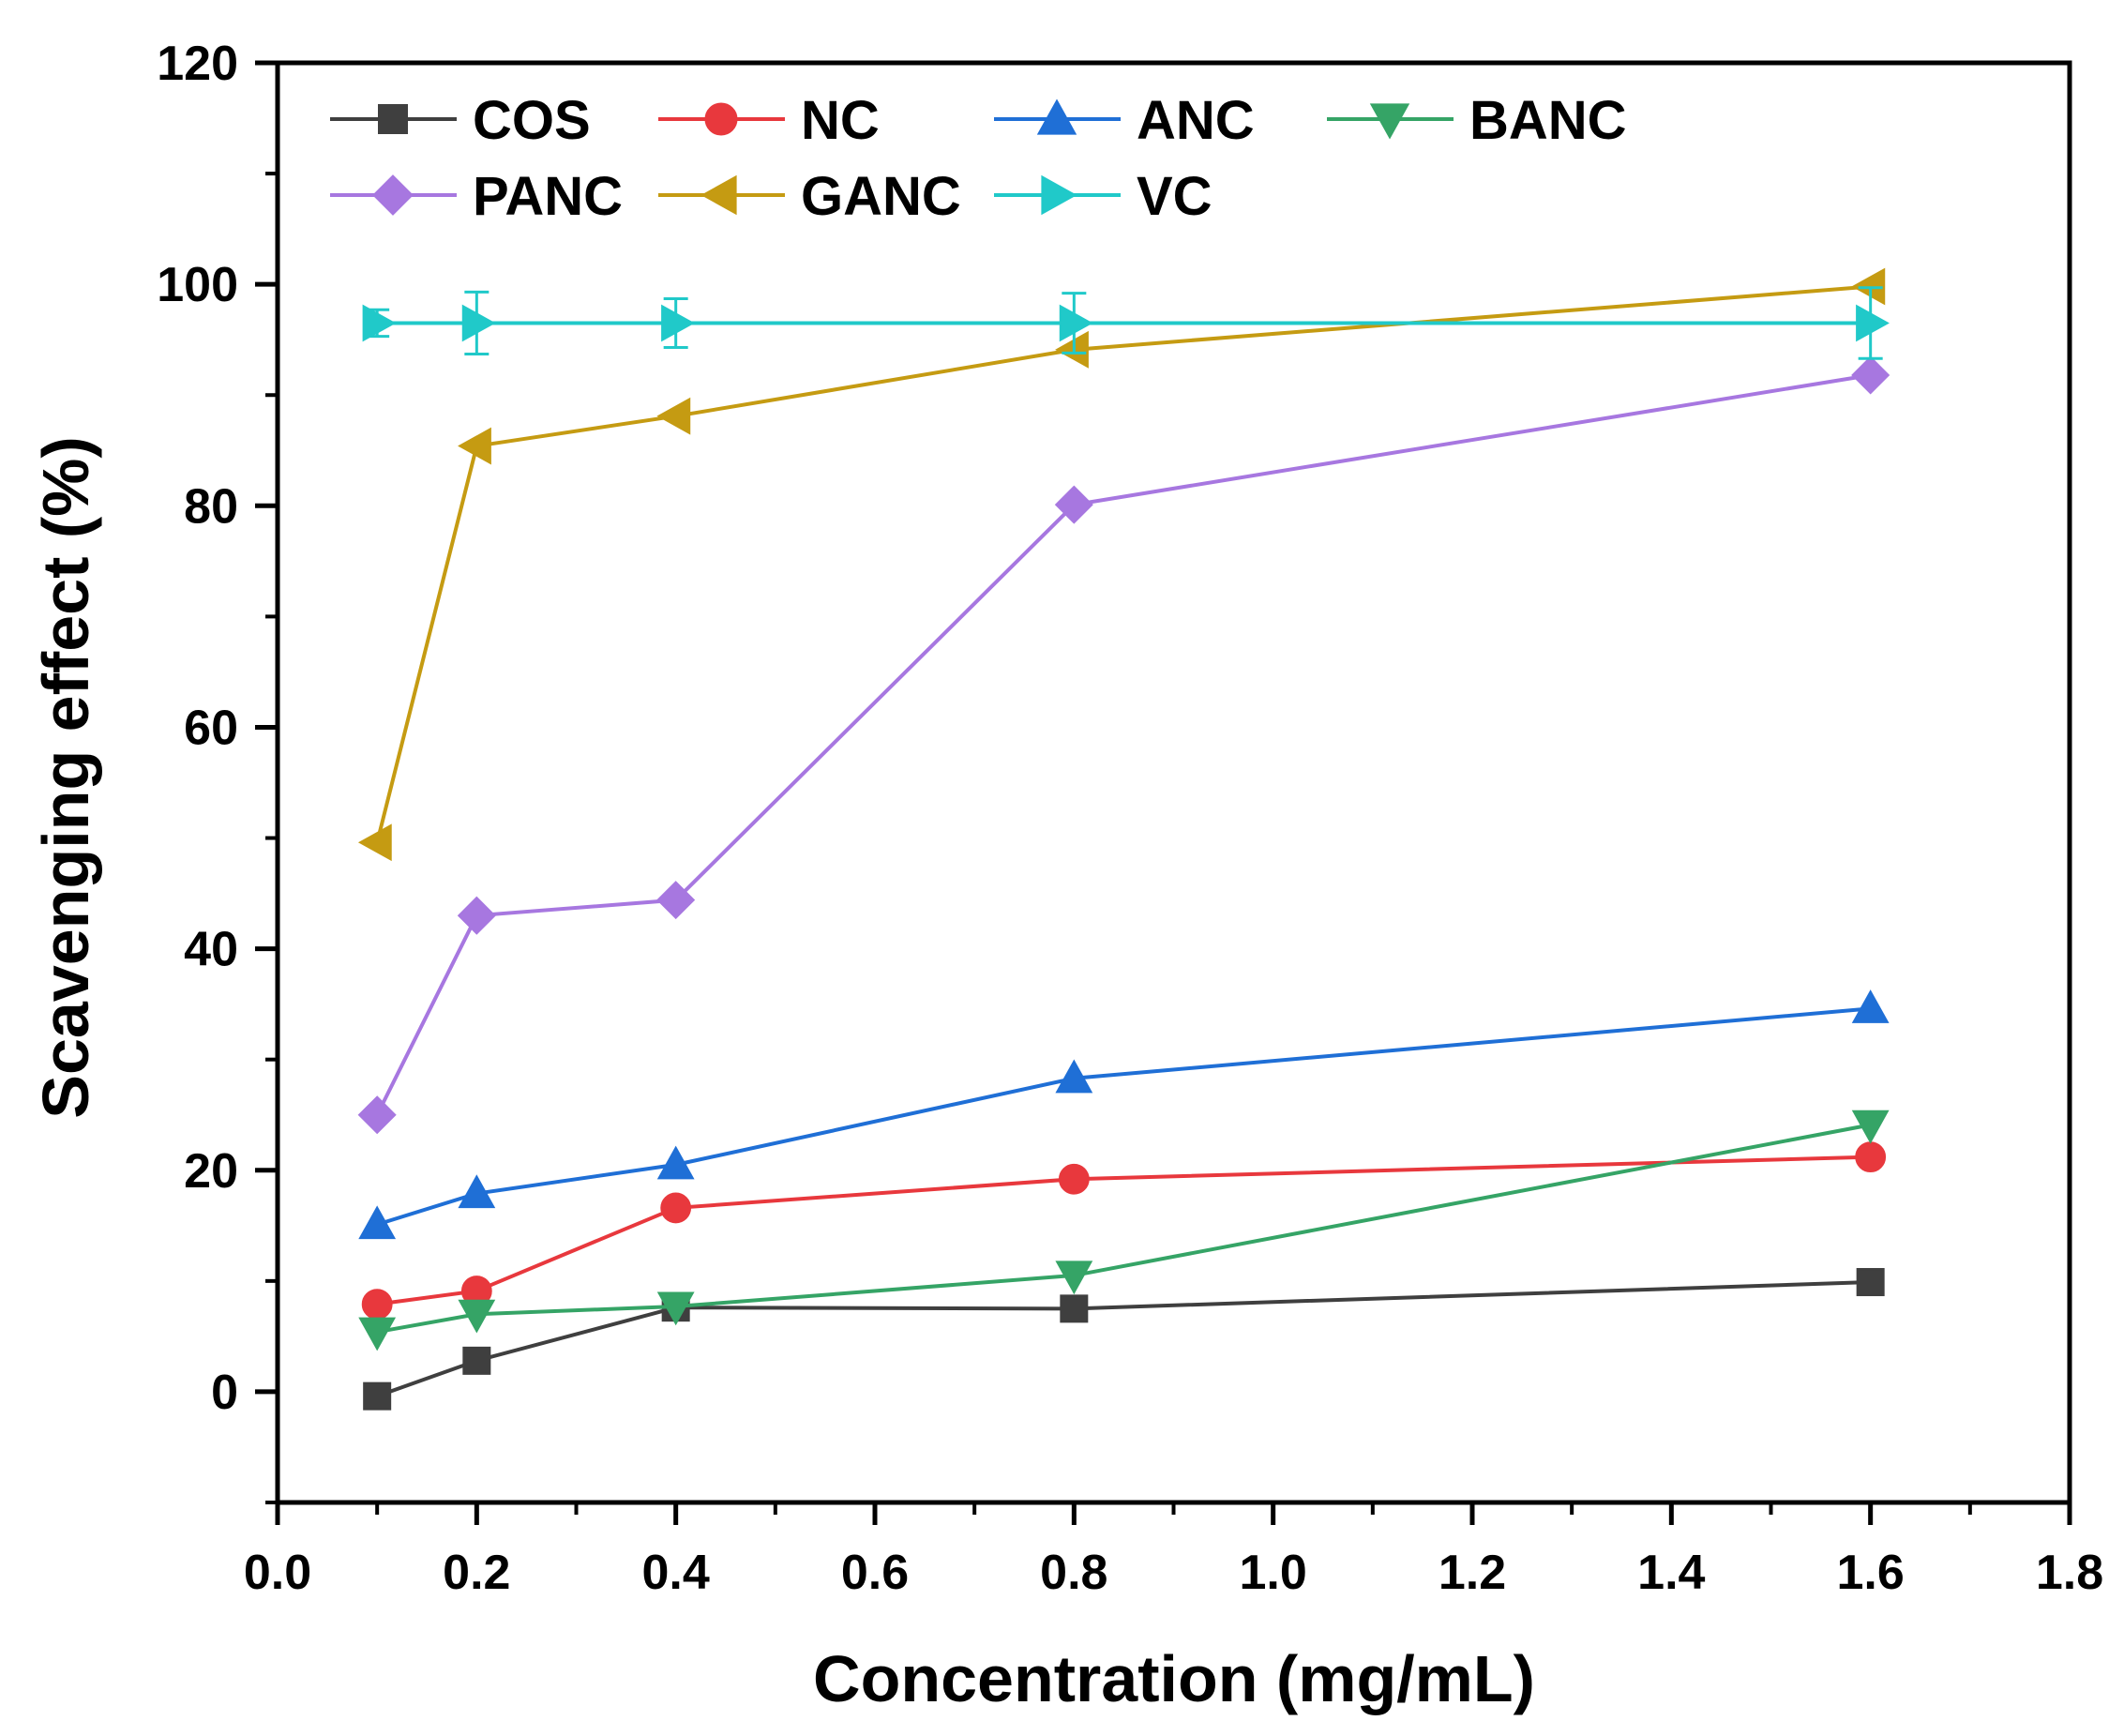 This screenshot has width=2124, height=1736. Describe the element at coordinates (721, 119) in the screenshot. I see `legend-marker-nc` at that location.